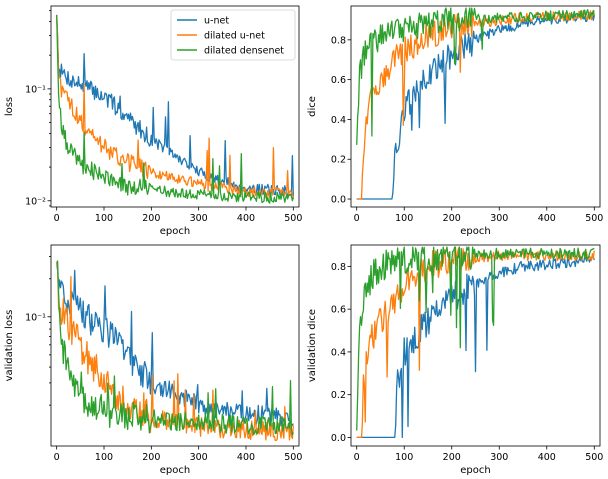 The width and height of the screenshot is (608, 479). I want to click on legend-label: dilated u-net, so click(234, 36).